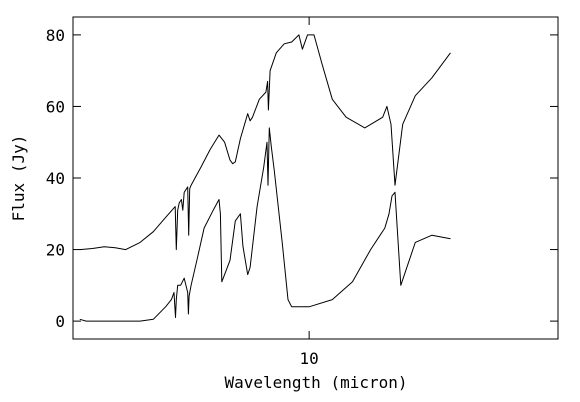  What do you see at coordinates (309, 358) in the screenshot?
I see `x-tick-label: 10` at bounding box center [309, 358].